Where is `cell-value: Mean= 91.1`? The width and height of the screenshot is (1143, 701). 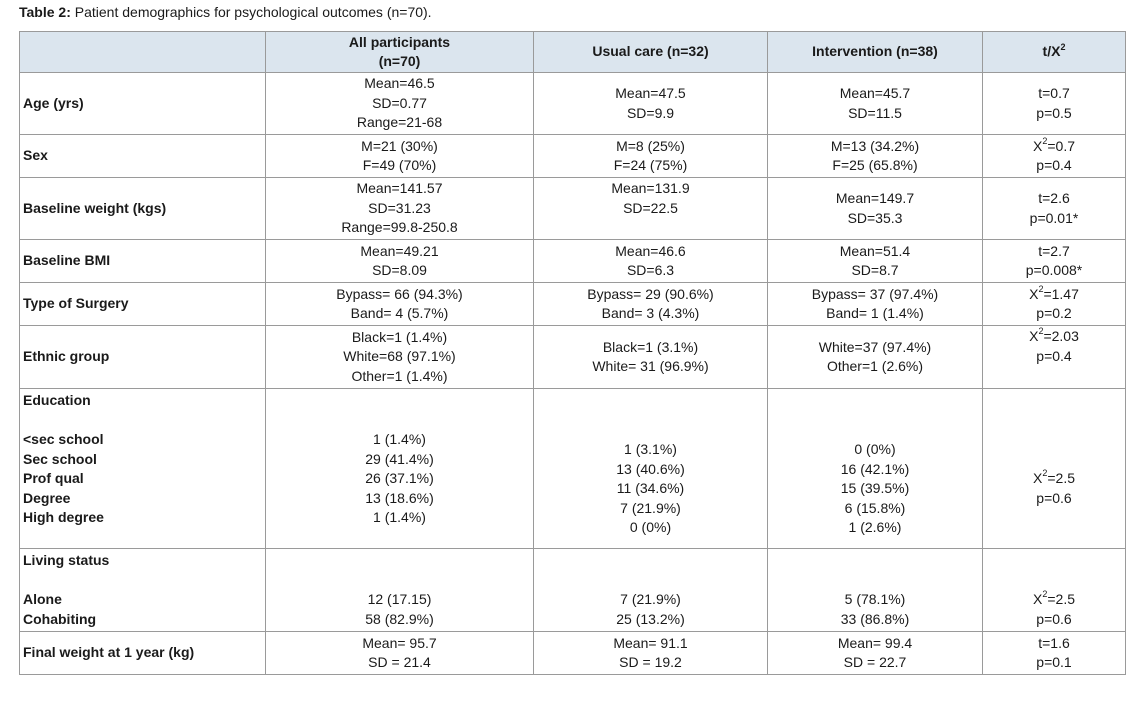 cell-value: Mean= 91.1 is located at coordinates (650, 642).